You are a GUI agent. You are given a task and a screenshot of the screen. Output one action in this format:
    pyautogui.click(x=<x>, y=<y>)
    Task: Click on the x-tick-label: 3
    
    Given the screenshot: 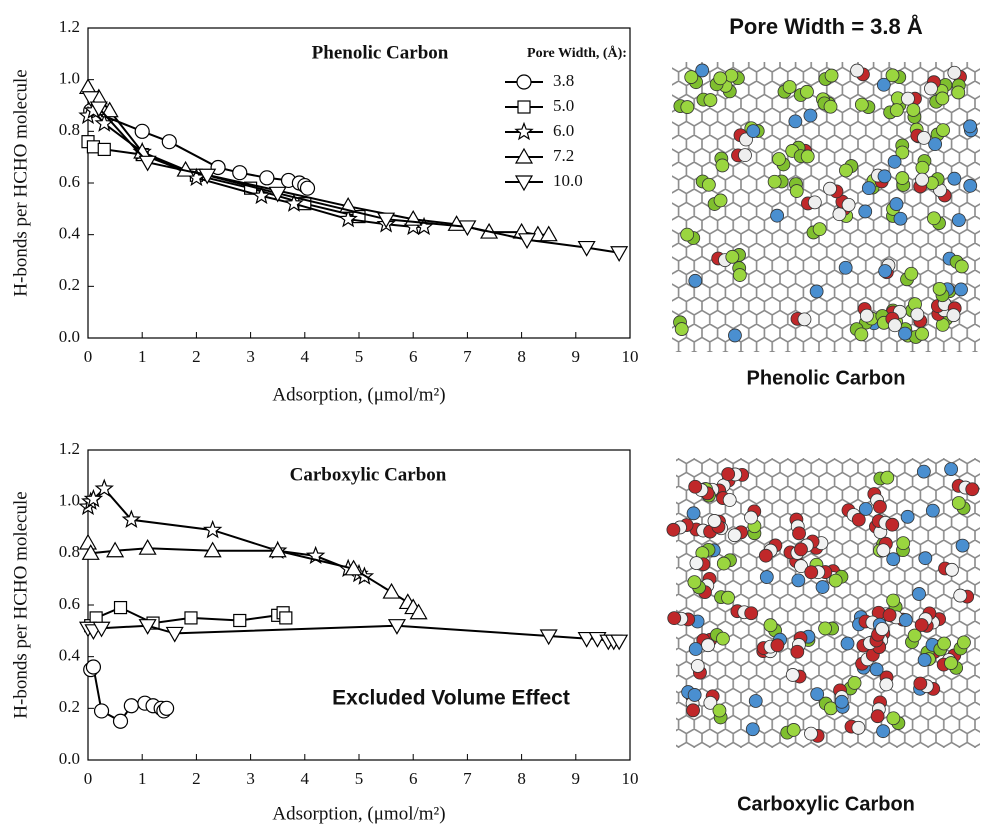 What is the action you would take?
    pyautogui.click(x=250, y=356)
    